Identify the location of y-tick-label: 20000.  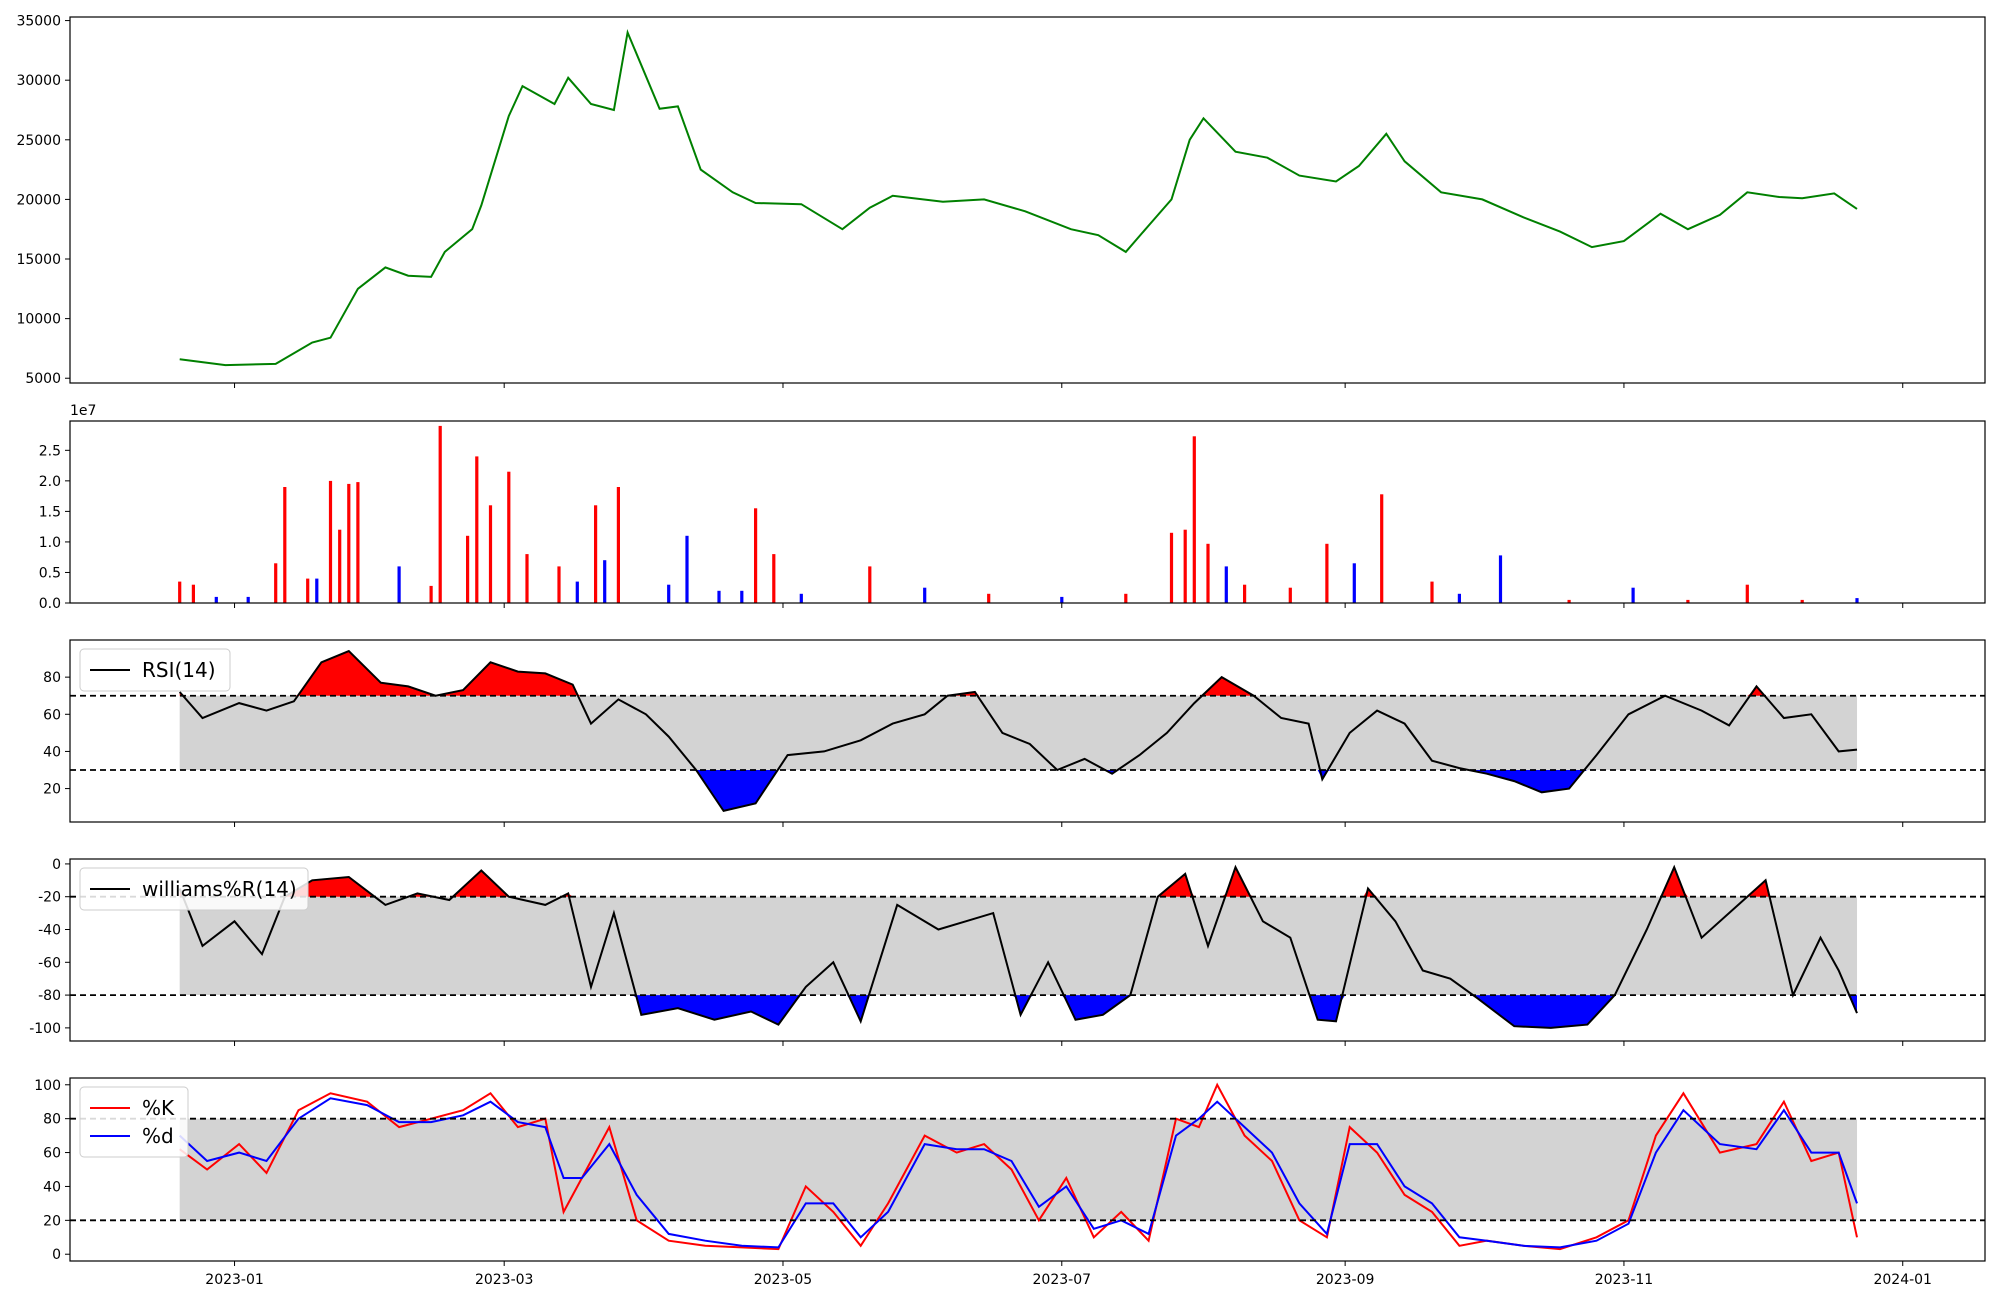
(38, 200).